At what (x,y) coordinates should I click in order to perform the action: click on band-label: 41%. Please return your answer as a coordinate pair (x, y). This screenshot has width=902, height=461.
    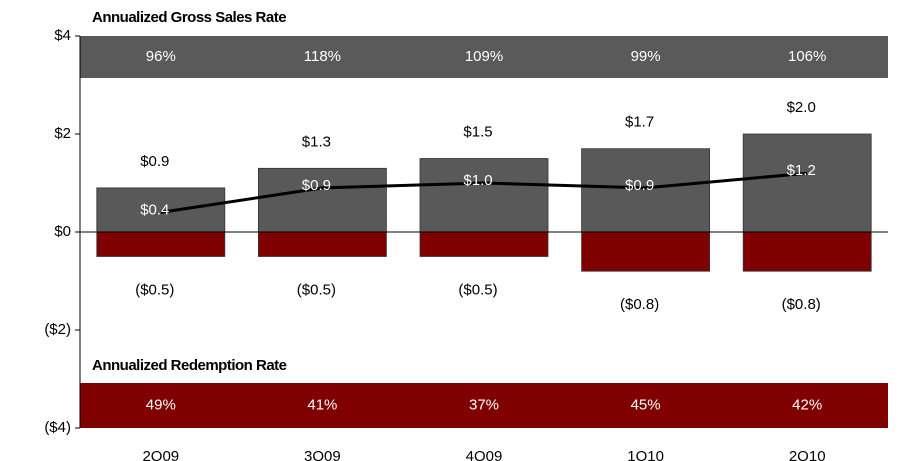
    Looking at the image, I should click on (322, 404).